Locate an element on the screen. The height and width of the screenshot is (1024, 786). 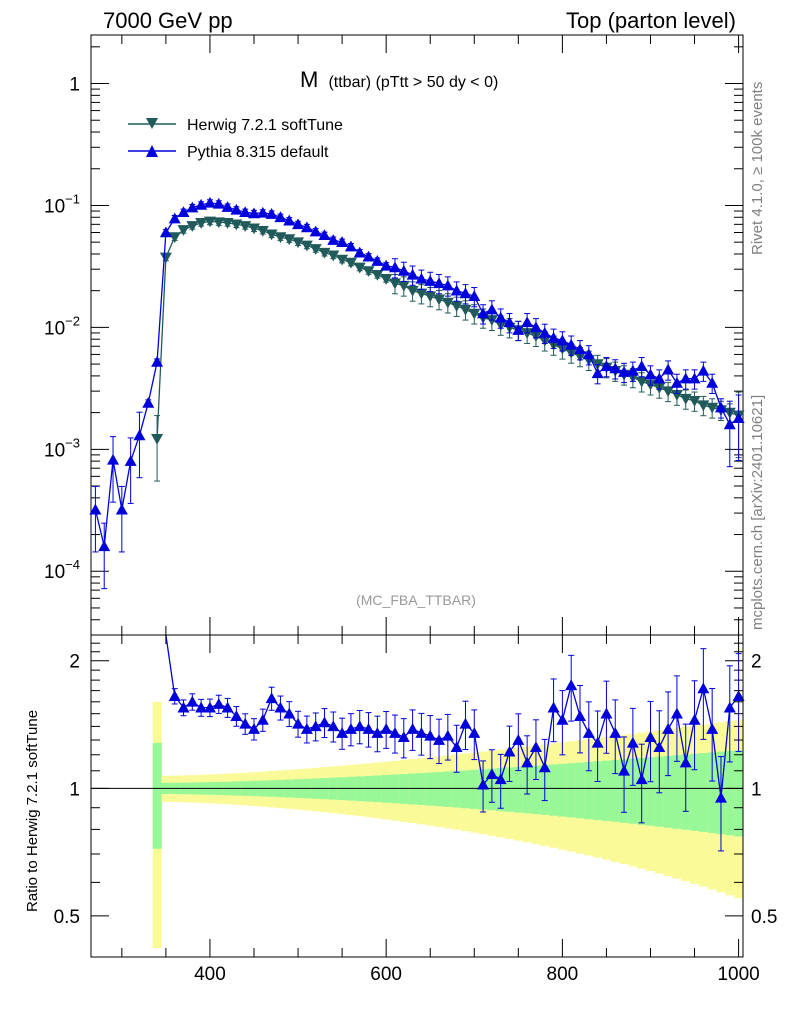
header-left: 7000 GeV pp is located at coordinates (168, 20).